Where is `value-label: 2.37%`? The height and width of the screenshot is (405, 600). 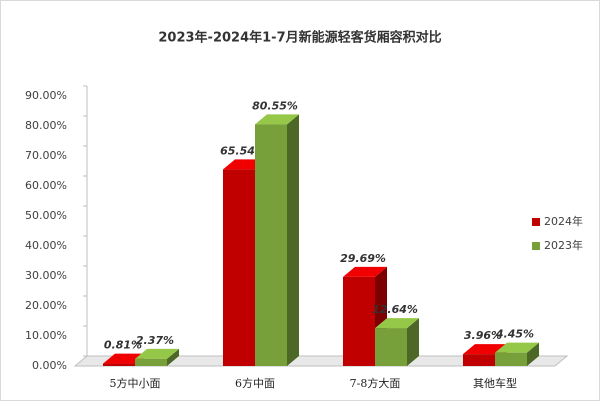
value-label: 2.37% is located at coordinates (155, 340).